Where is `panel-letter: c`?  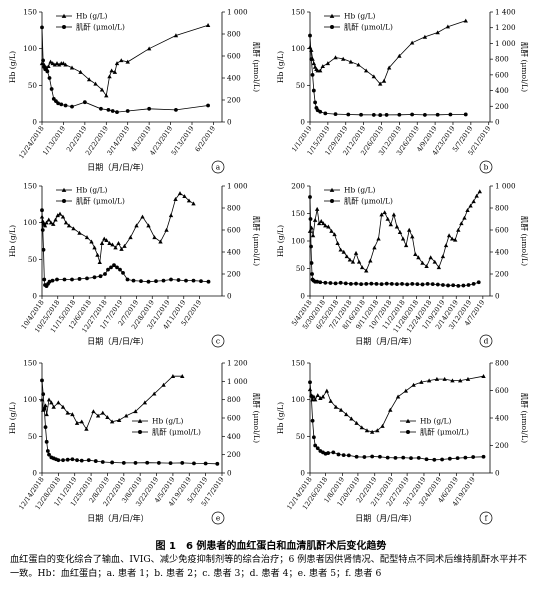 panel-letter: c is located at coordinates (218, 341).